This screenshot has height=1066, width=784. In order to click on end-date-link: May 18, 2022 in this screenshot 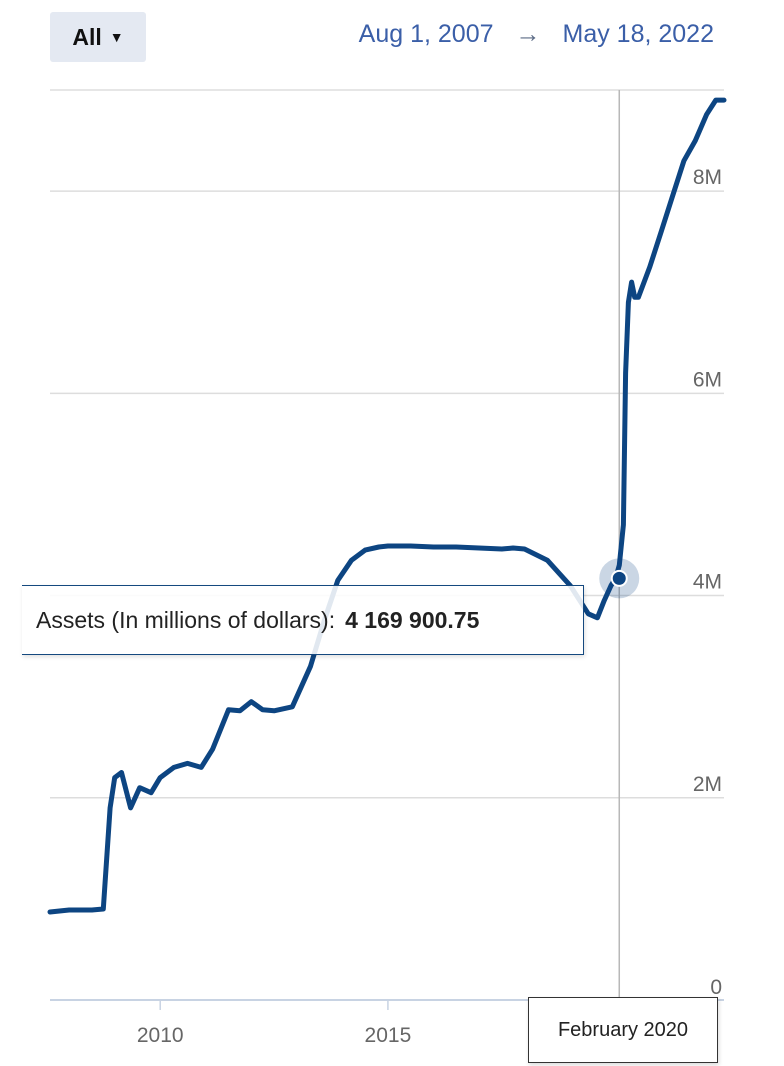, I will do `click(638, 34)`.